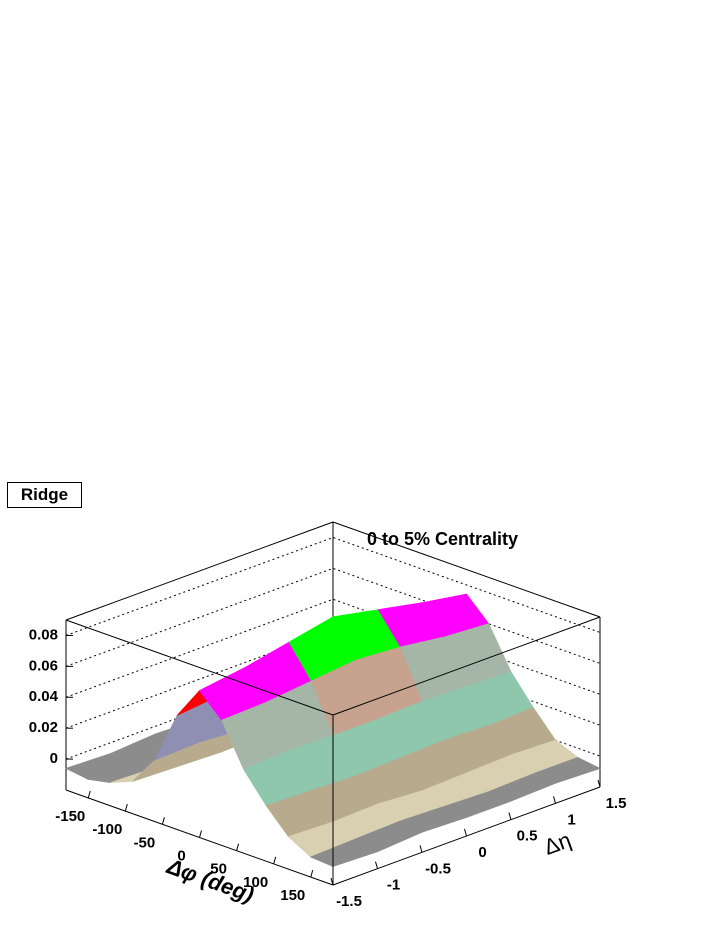 The height and width of the screenshot is (931, 720). What do you see at coordinates (44, 696) in the screenshot?
I see `z-tick-label: 0.04` at bounding box center [44, 696].